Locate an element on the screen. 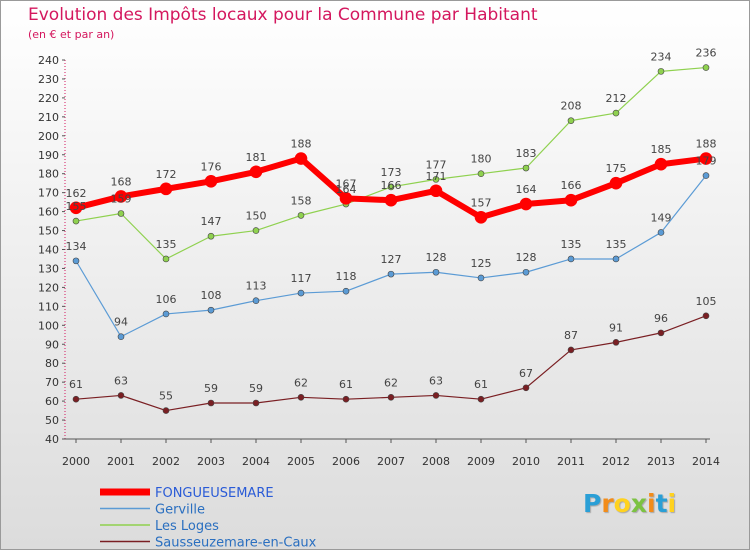 Image resolution: width=750 pixels, height=550 pixels. x-tick-label: 2007 is located at coordinates (391, 461).